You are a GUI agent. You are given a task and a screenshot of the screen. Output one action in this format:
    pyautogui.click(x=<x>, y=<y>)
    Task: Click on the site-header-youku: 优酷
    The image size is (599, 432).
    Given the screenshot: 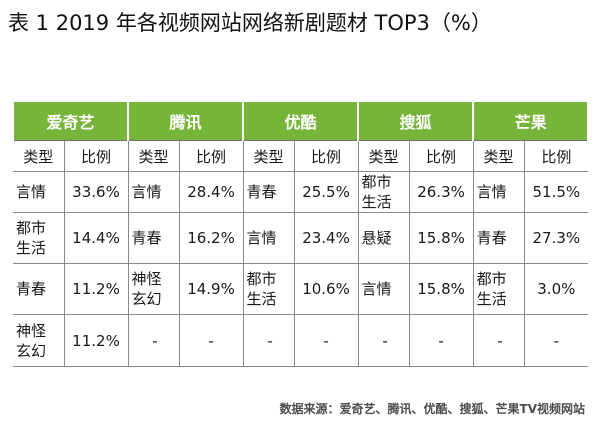 What is the action you would take?
    pyautogui.click(x=301, y=121)
    